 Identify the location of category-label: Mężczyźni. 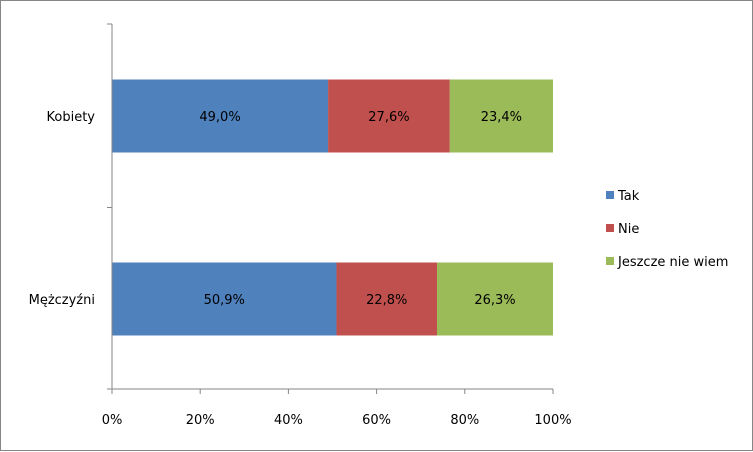
(62, 300).